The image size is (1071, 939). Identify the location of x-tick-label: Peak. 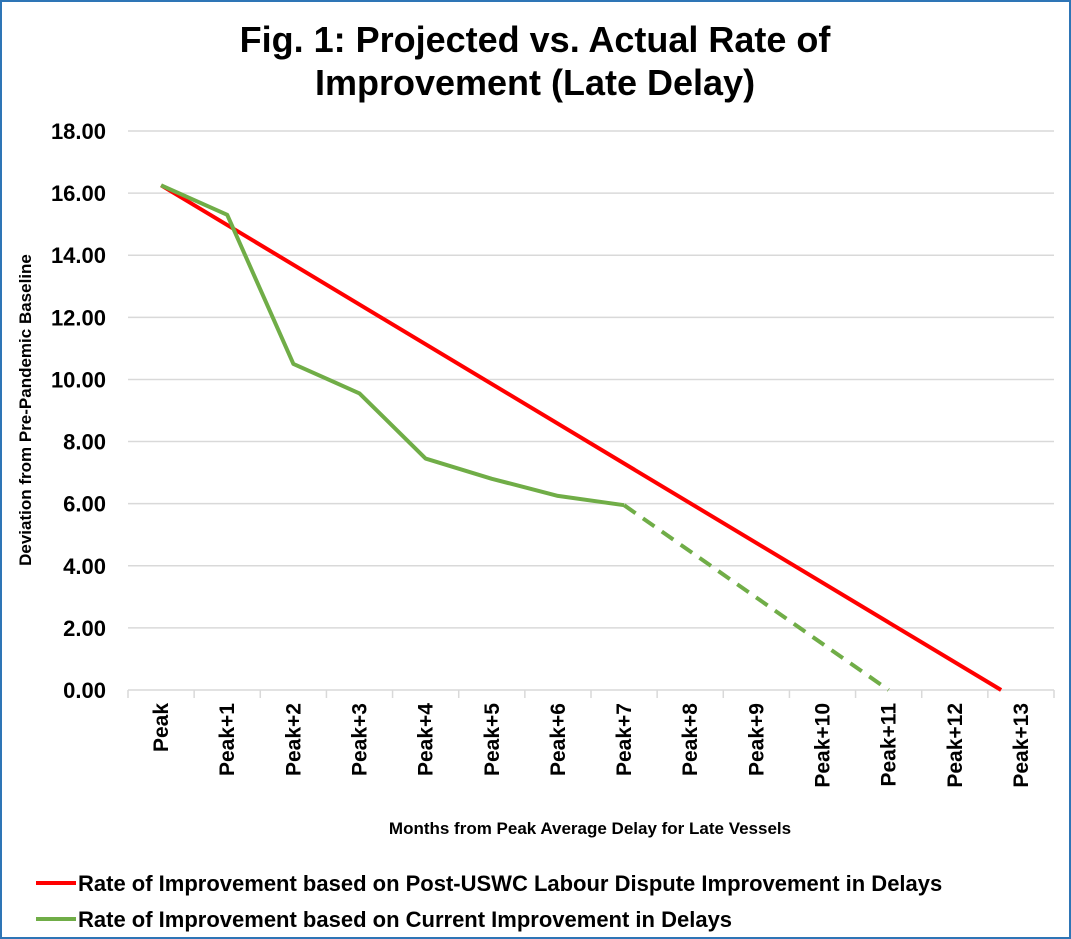
(161, 727).